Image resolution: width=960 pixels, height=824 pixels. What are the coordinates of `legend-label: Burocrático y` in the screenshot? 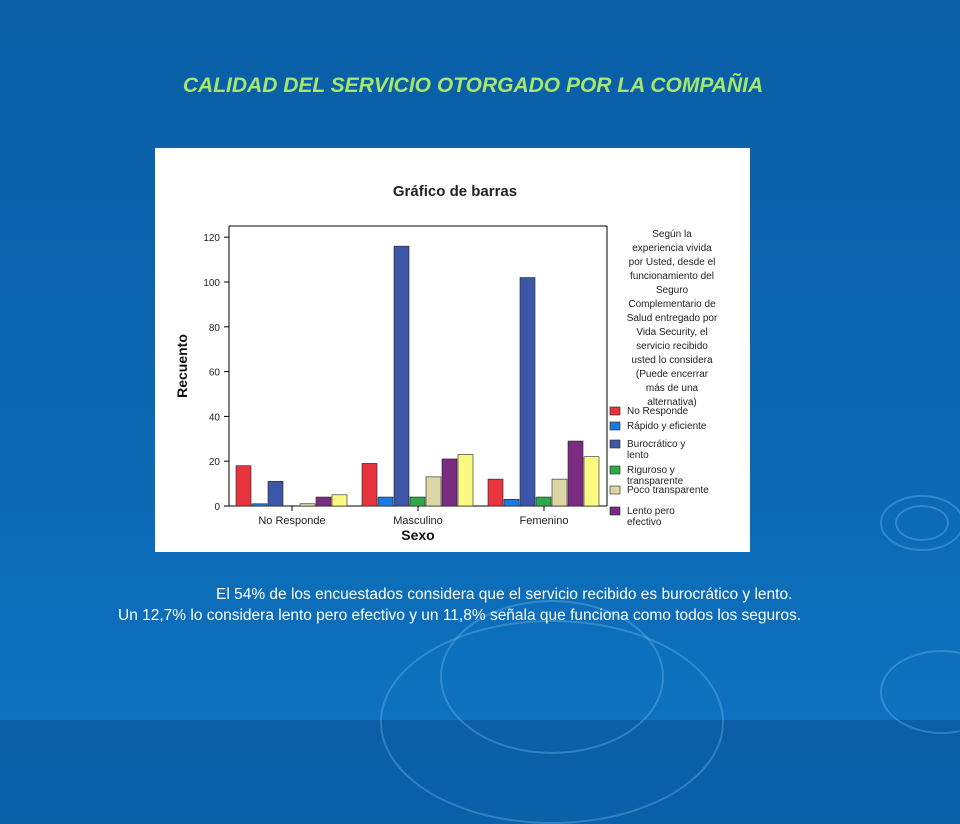 It's located at (656, 444).